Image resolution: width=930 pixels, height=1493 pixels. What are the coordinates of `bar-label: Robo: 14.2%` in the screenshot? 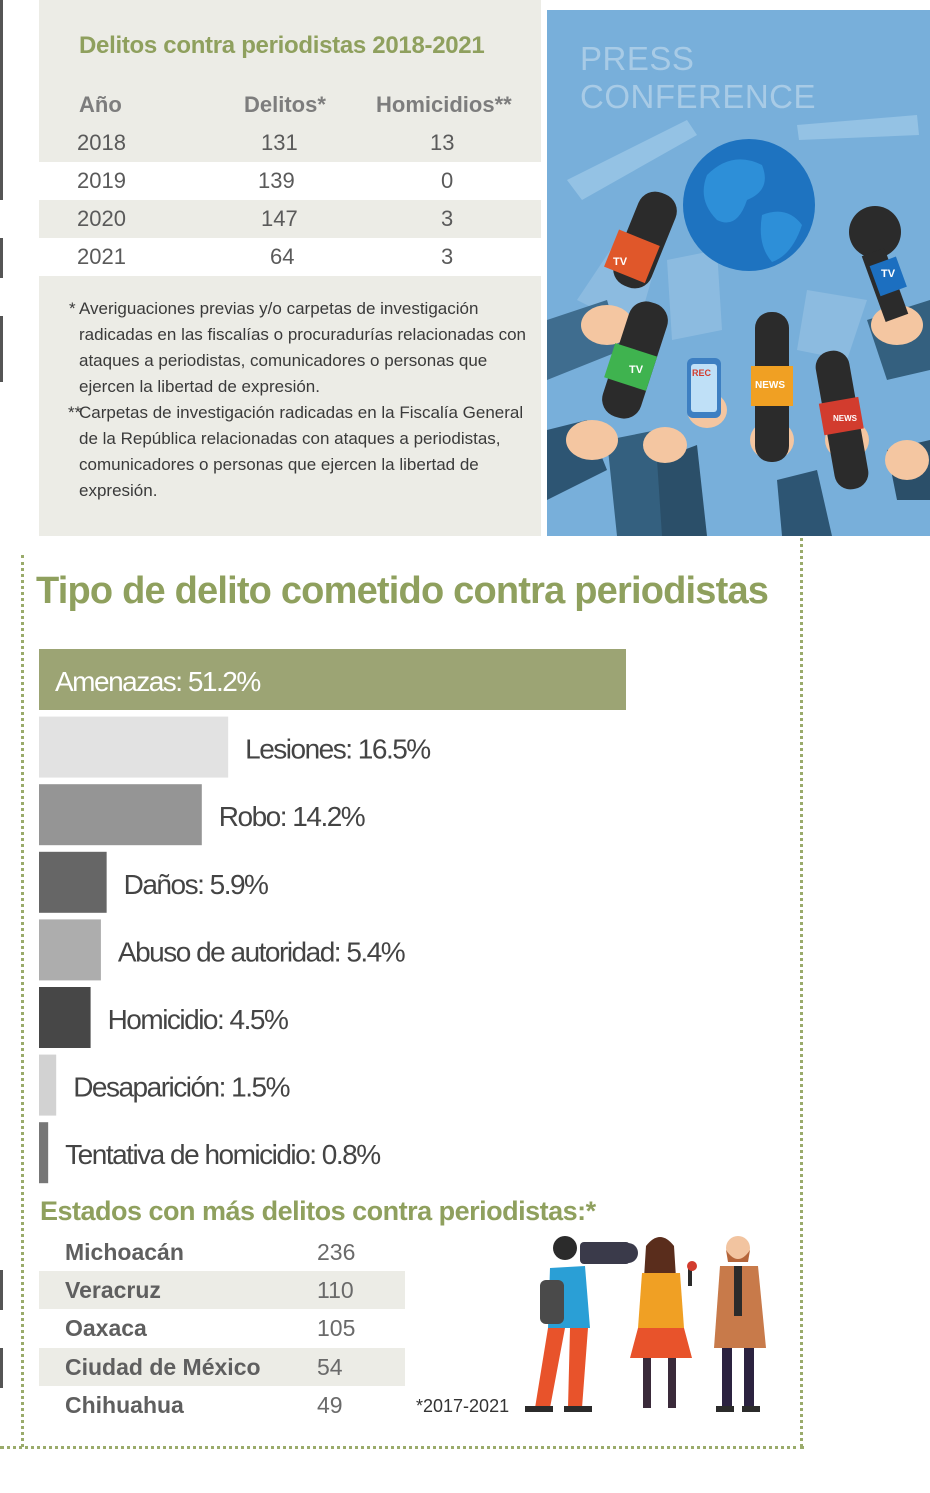 It's located at (292, 816).